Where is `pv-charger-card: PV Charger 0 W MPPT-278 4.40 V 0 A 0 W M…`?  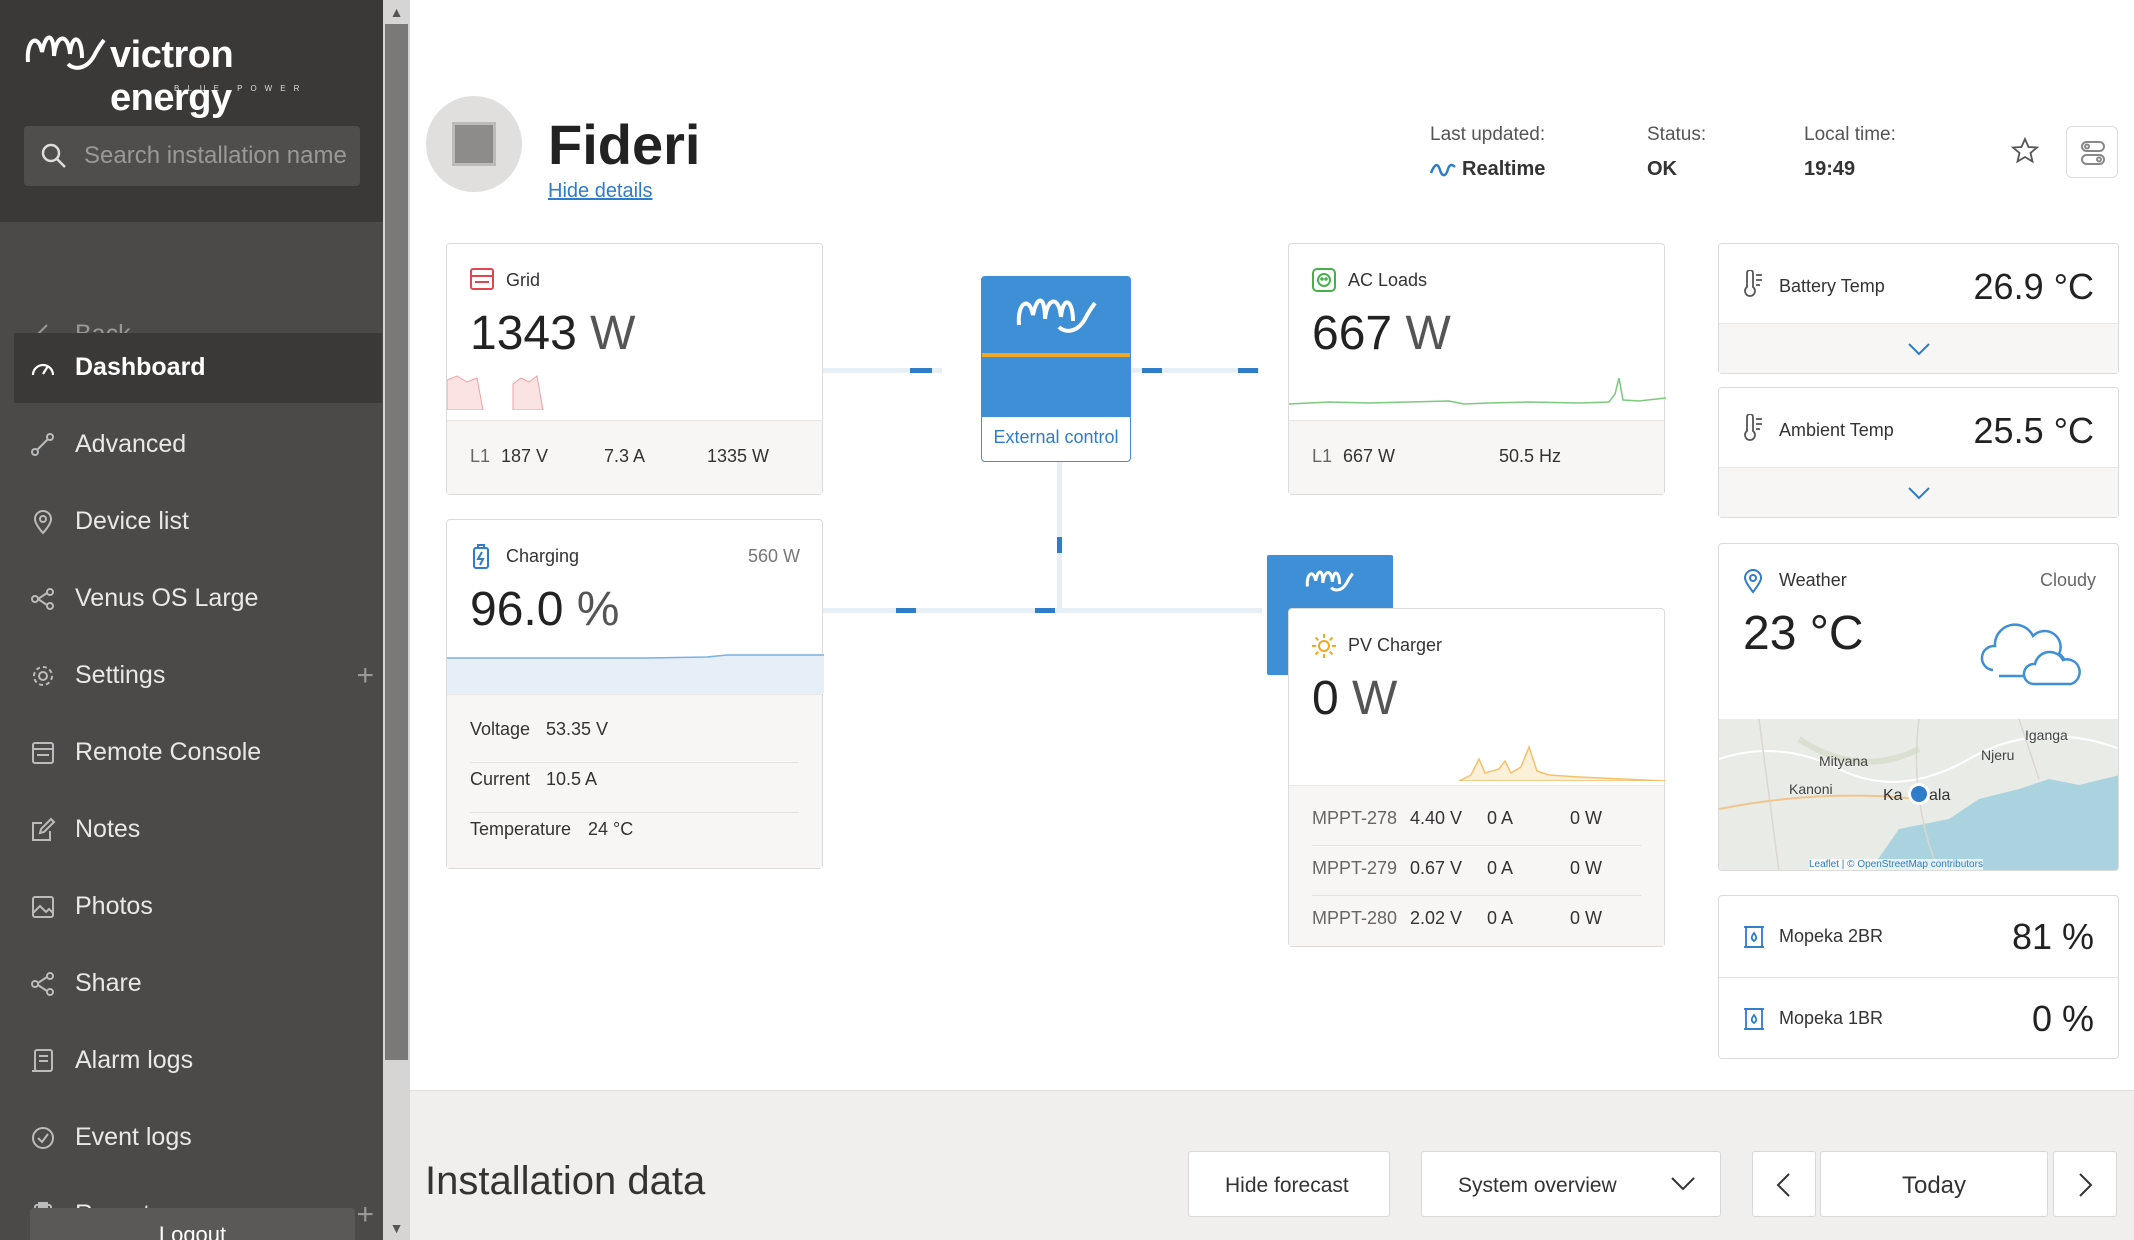 pv-charger-card: PV Charger 0 W MPPT-278 4.40 V 0 A 0 W M… is located at coordinates (1477, 777).